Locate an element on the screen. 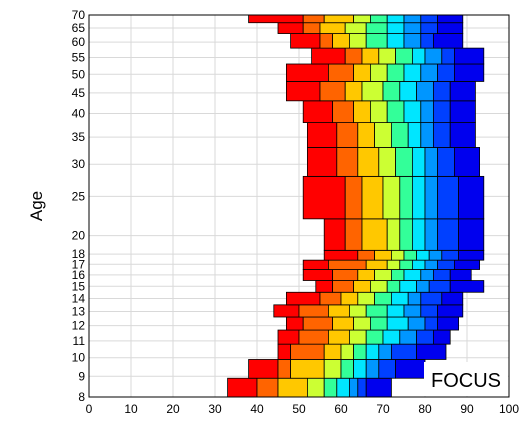  x-tick-label: 80 is located at coordinates (425, 409).